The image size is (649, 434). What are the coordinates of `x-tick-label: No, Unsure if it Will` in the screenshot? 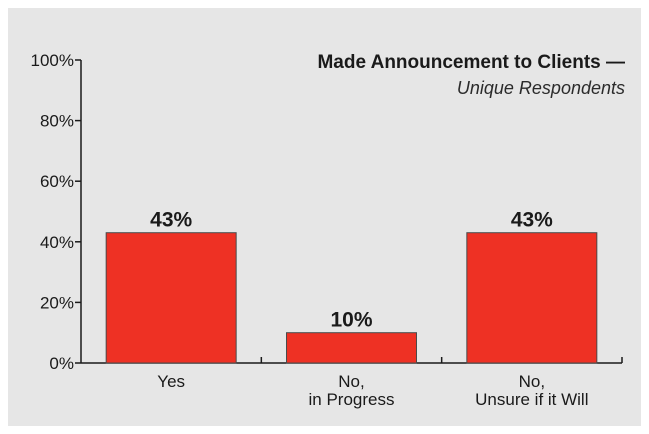 It's located at (531, 390).